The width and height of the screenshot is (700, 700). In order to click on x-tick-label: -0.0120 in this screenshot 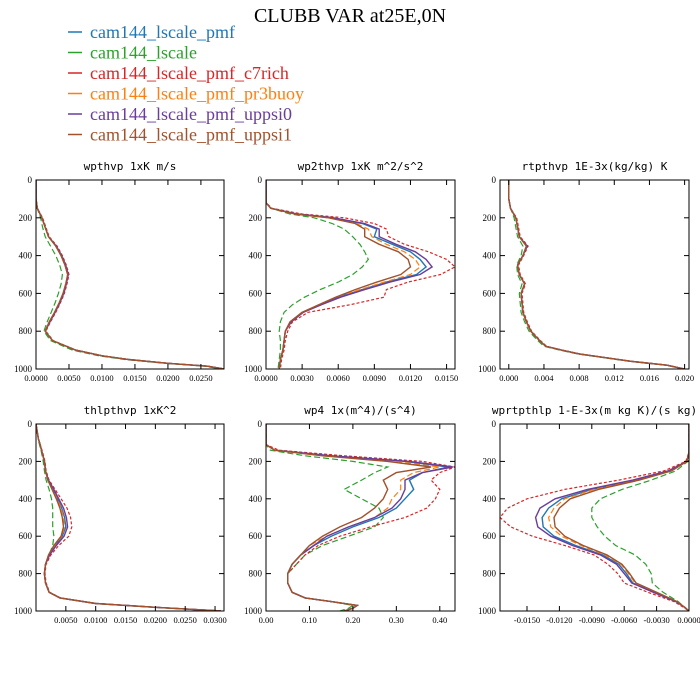, I will do `click(559, 620)`.